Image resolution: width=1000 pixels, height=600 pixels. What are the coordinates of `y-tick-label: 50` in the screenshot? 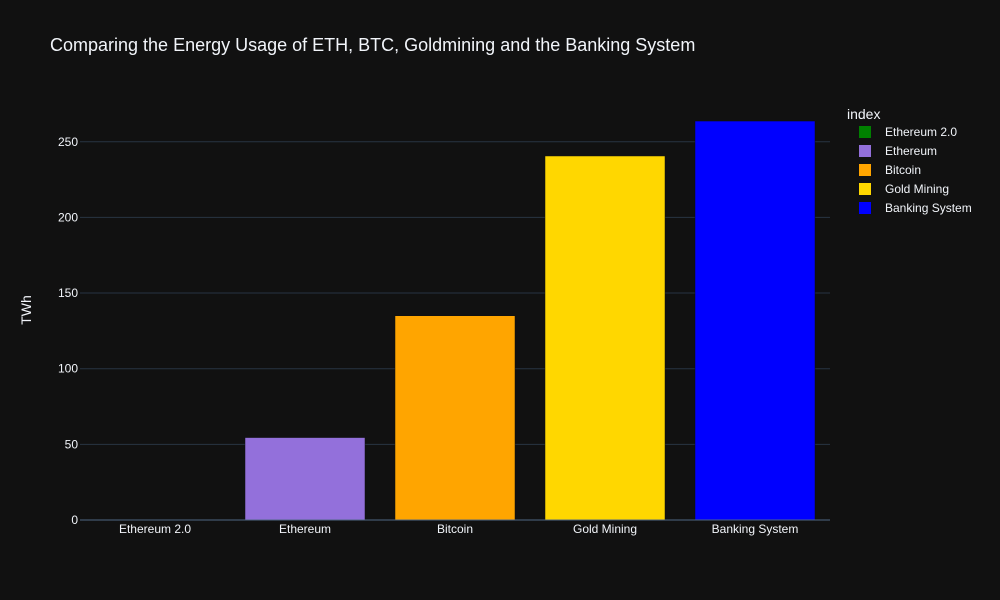 It's located at (72, 444).